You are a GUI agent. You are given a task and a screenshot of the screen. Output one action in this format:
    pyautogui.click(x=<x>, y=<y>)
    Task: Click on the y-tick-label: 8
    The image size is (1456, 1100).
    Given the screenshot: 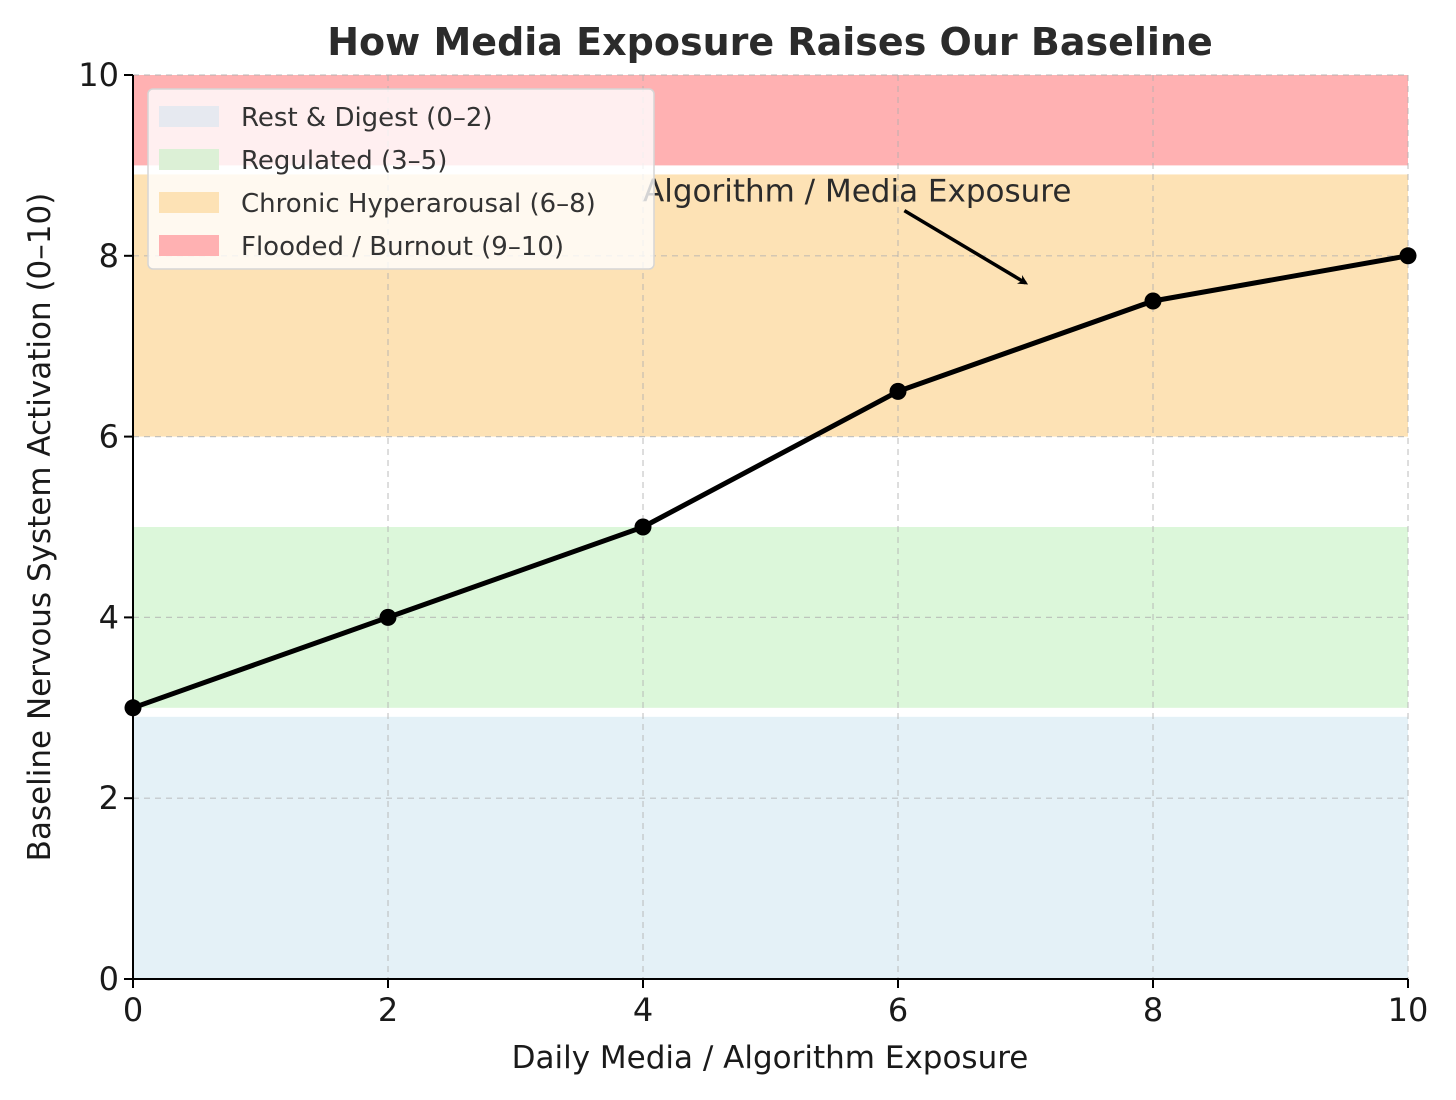 What is the action you would take?
    pyautogui.click(x=109, y=256)
    